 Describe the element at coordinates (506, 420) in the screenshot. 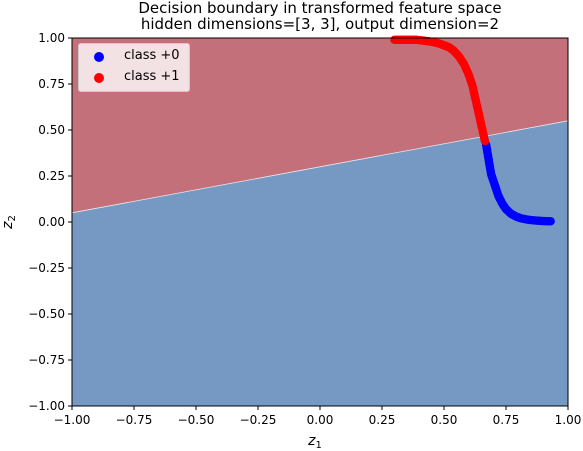

I see `x-tick-label: 0.75` at that location.